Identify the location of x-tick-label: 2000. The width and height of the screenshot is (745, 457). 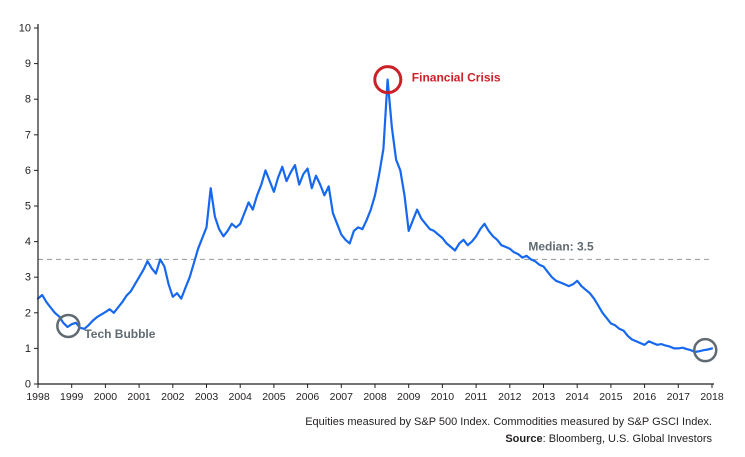
(106, 397).